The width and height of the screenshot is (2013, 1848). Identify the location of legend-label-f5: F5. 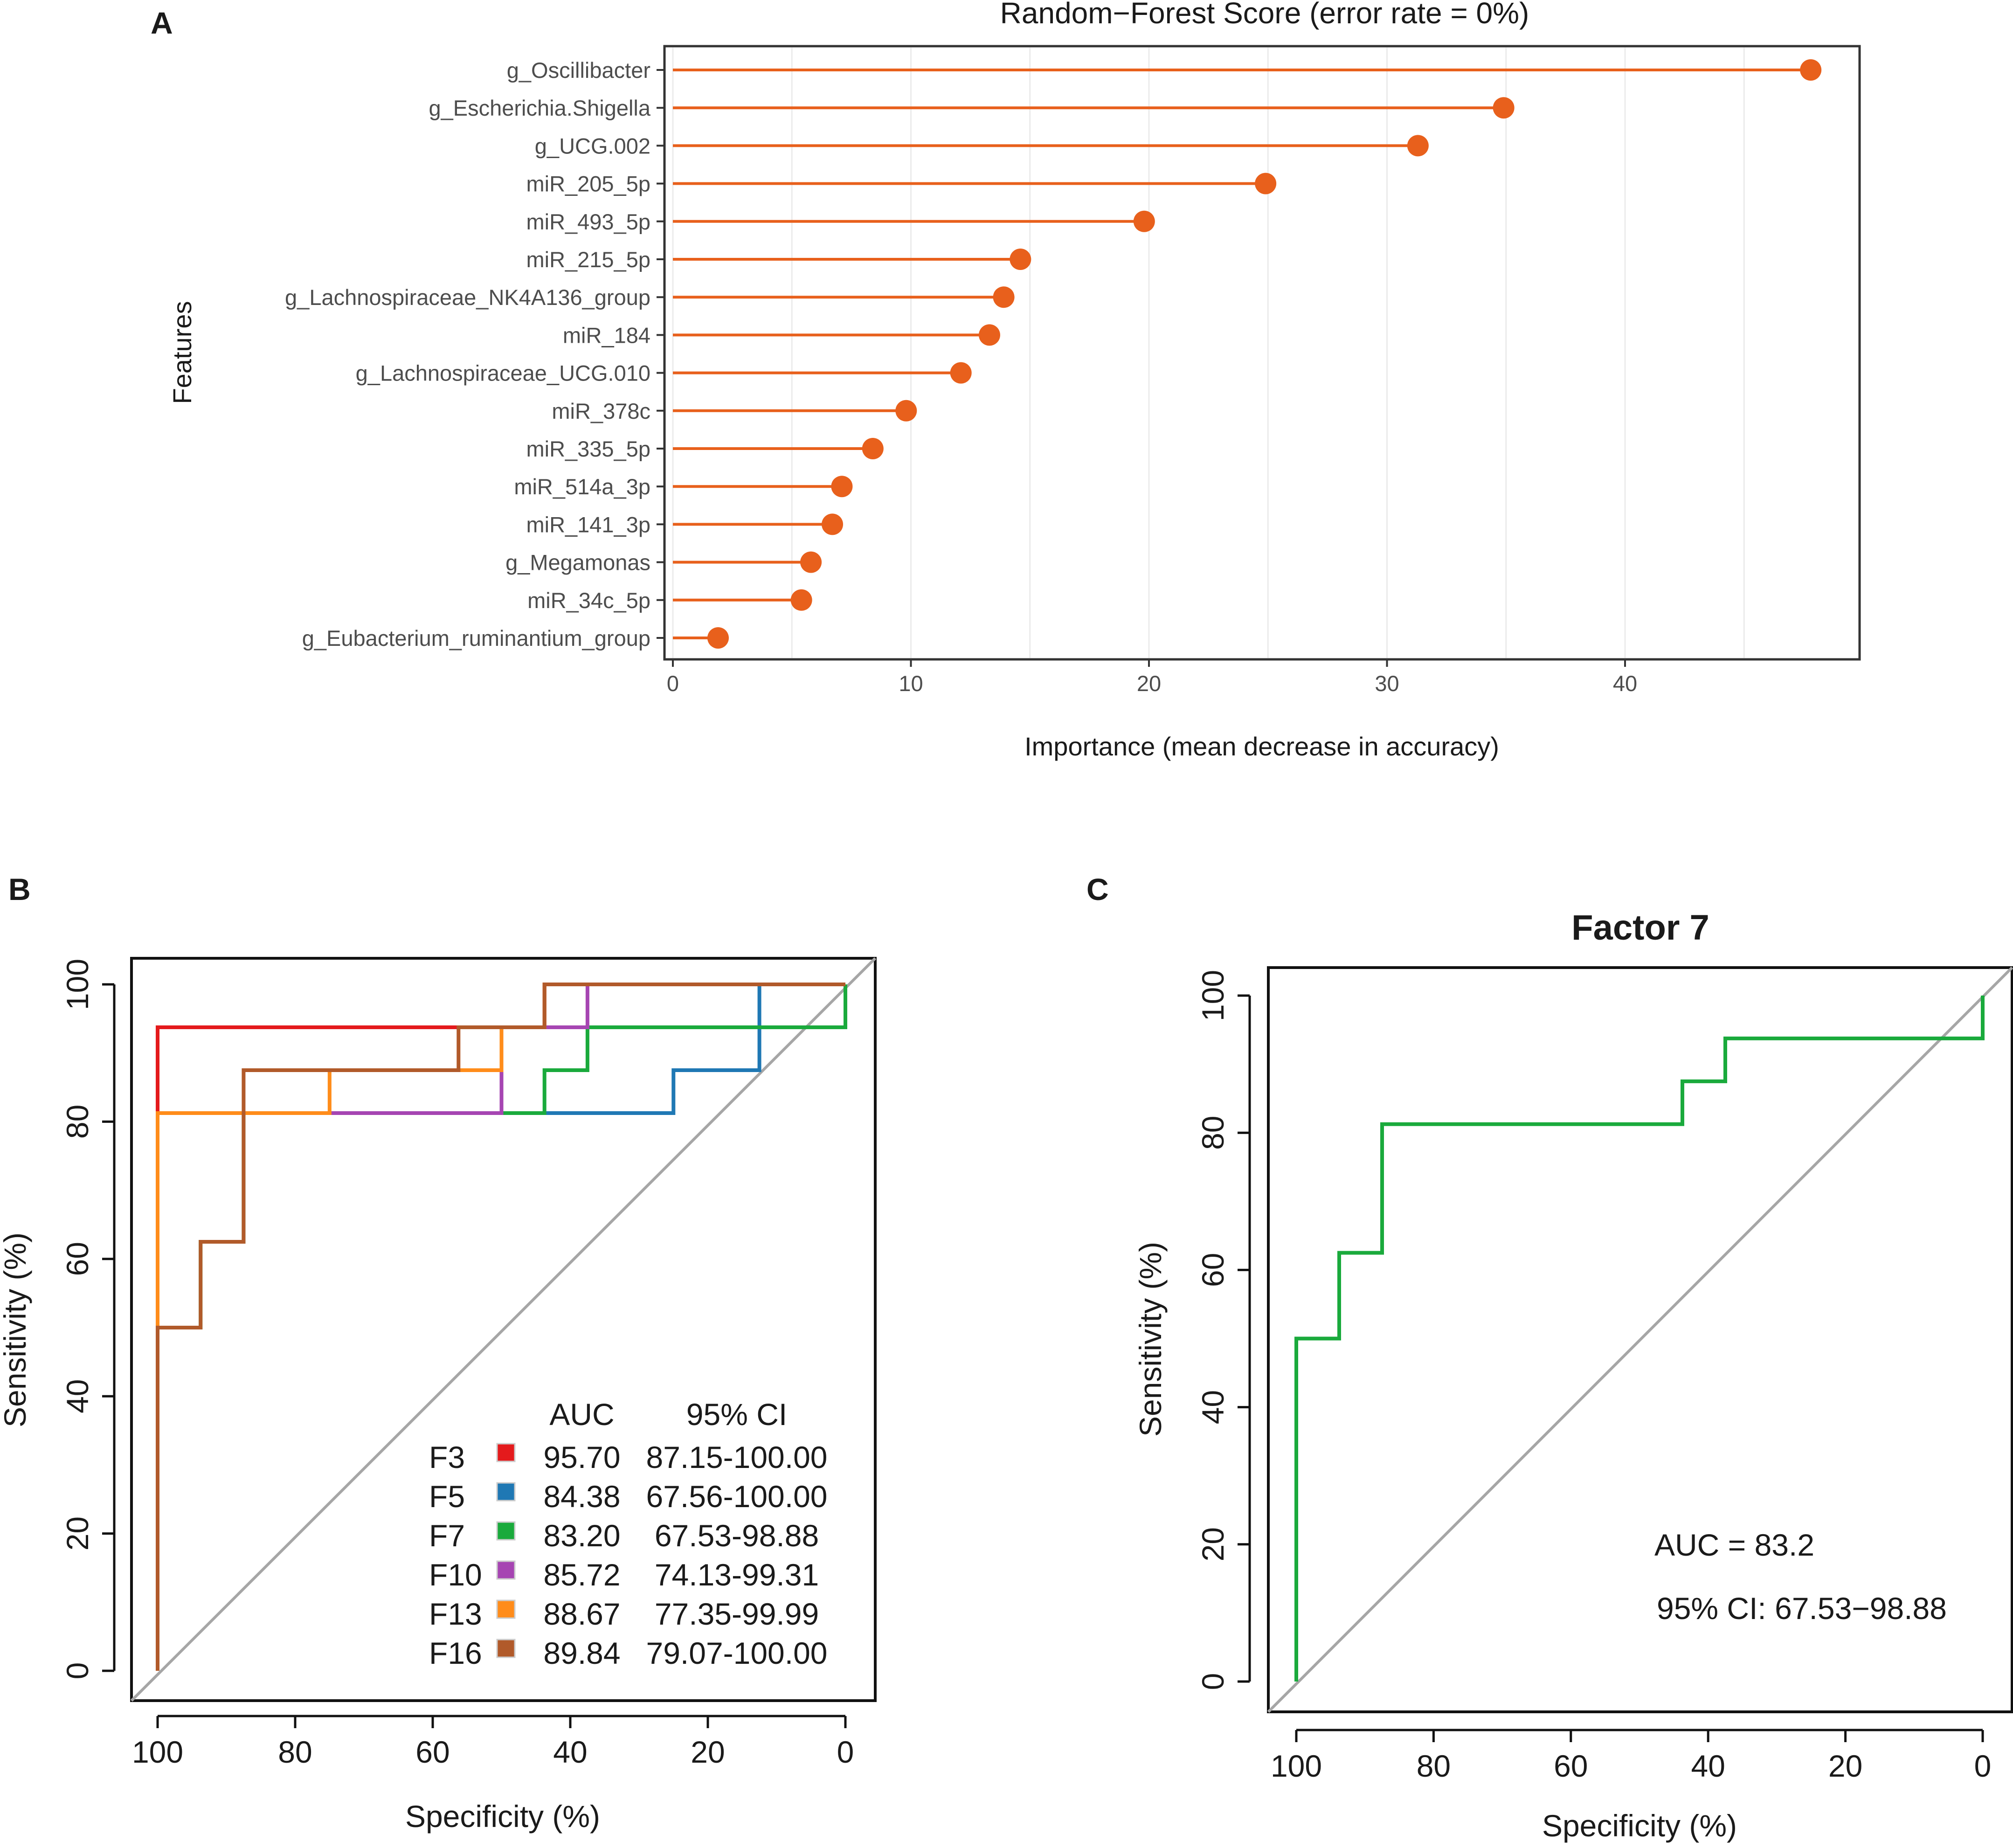
(447, 1496).